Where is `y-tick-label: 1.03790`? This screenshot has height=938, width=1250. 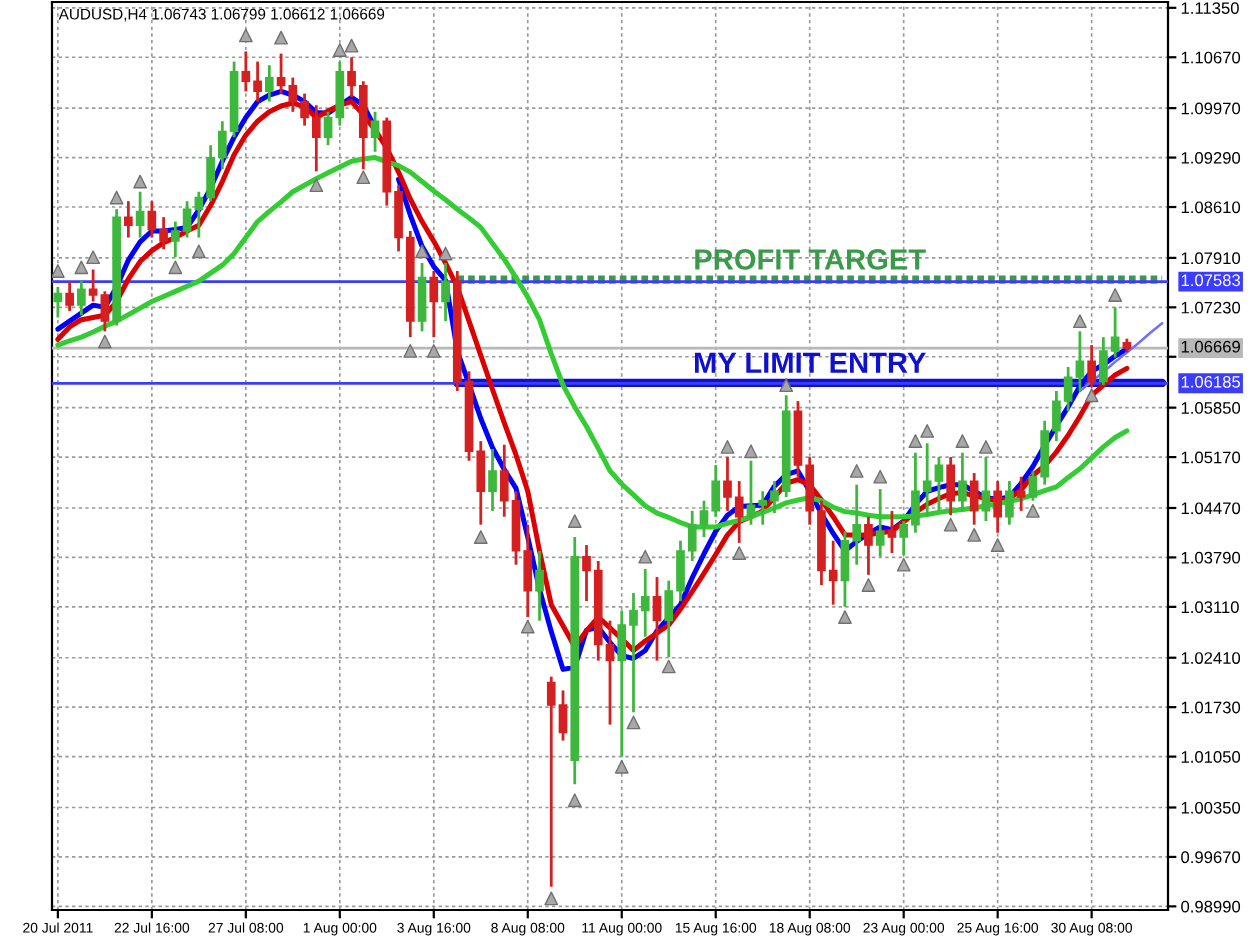
y-tick-label: 1.03790 is located at coordinates (1211, 557).